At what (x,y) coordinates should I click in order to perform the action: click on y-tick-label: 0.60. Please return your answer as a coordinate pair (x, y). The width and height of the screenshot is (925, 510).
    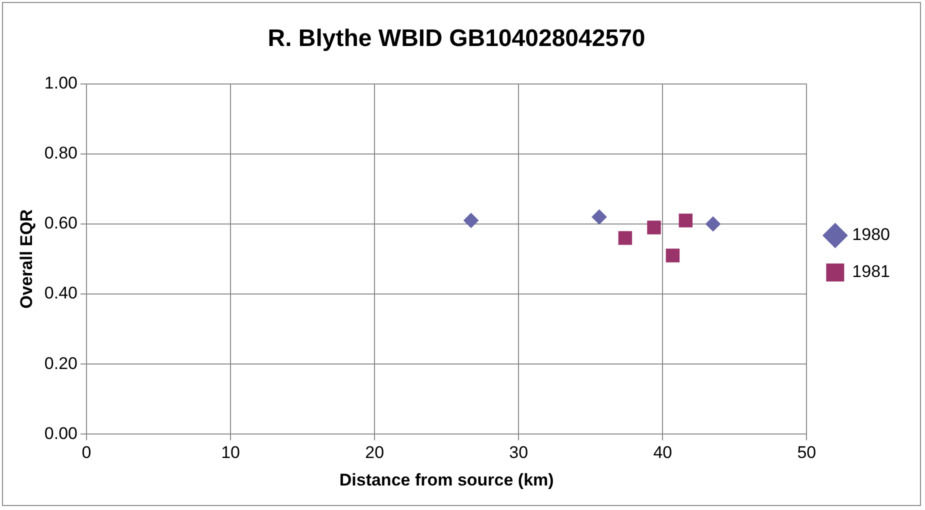
    Looking at the image, I should click on (61, 223).